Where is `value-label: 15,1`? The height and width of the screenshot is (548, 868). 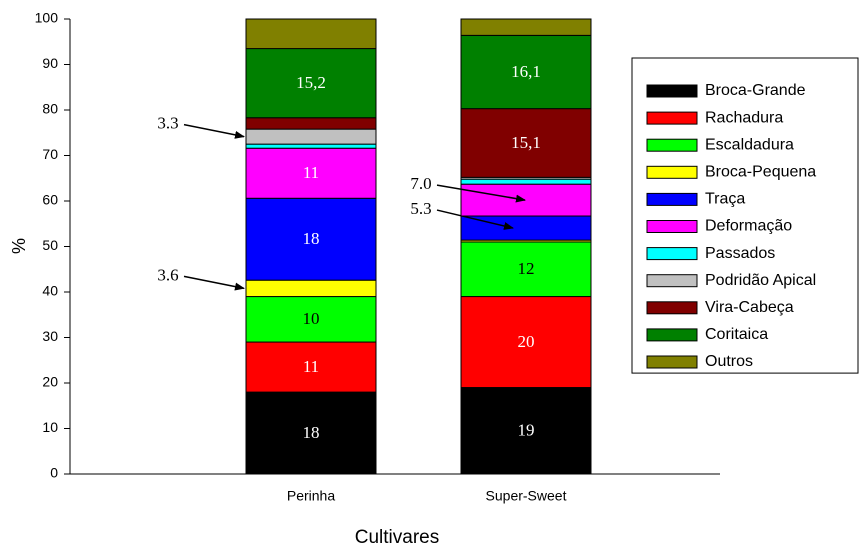
value-label: 15,1 is located at coordinates (526, 142).